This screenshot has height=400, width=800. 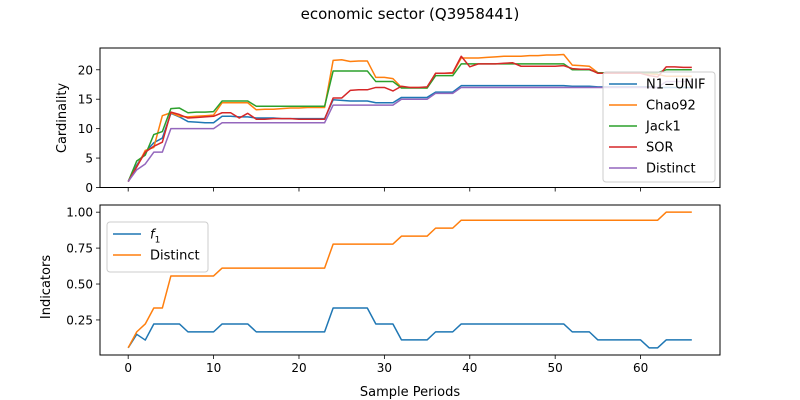 What do you see at coordinates (410, 392) in the screenshot?
I see `x-axis-label: Sample Periods` at bounding box center [410, 392].